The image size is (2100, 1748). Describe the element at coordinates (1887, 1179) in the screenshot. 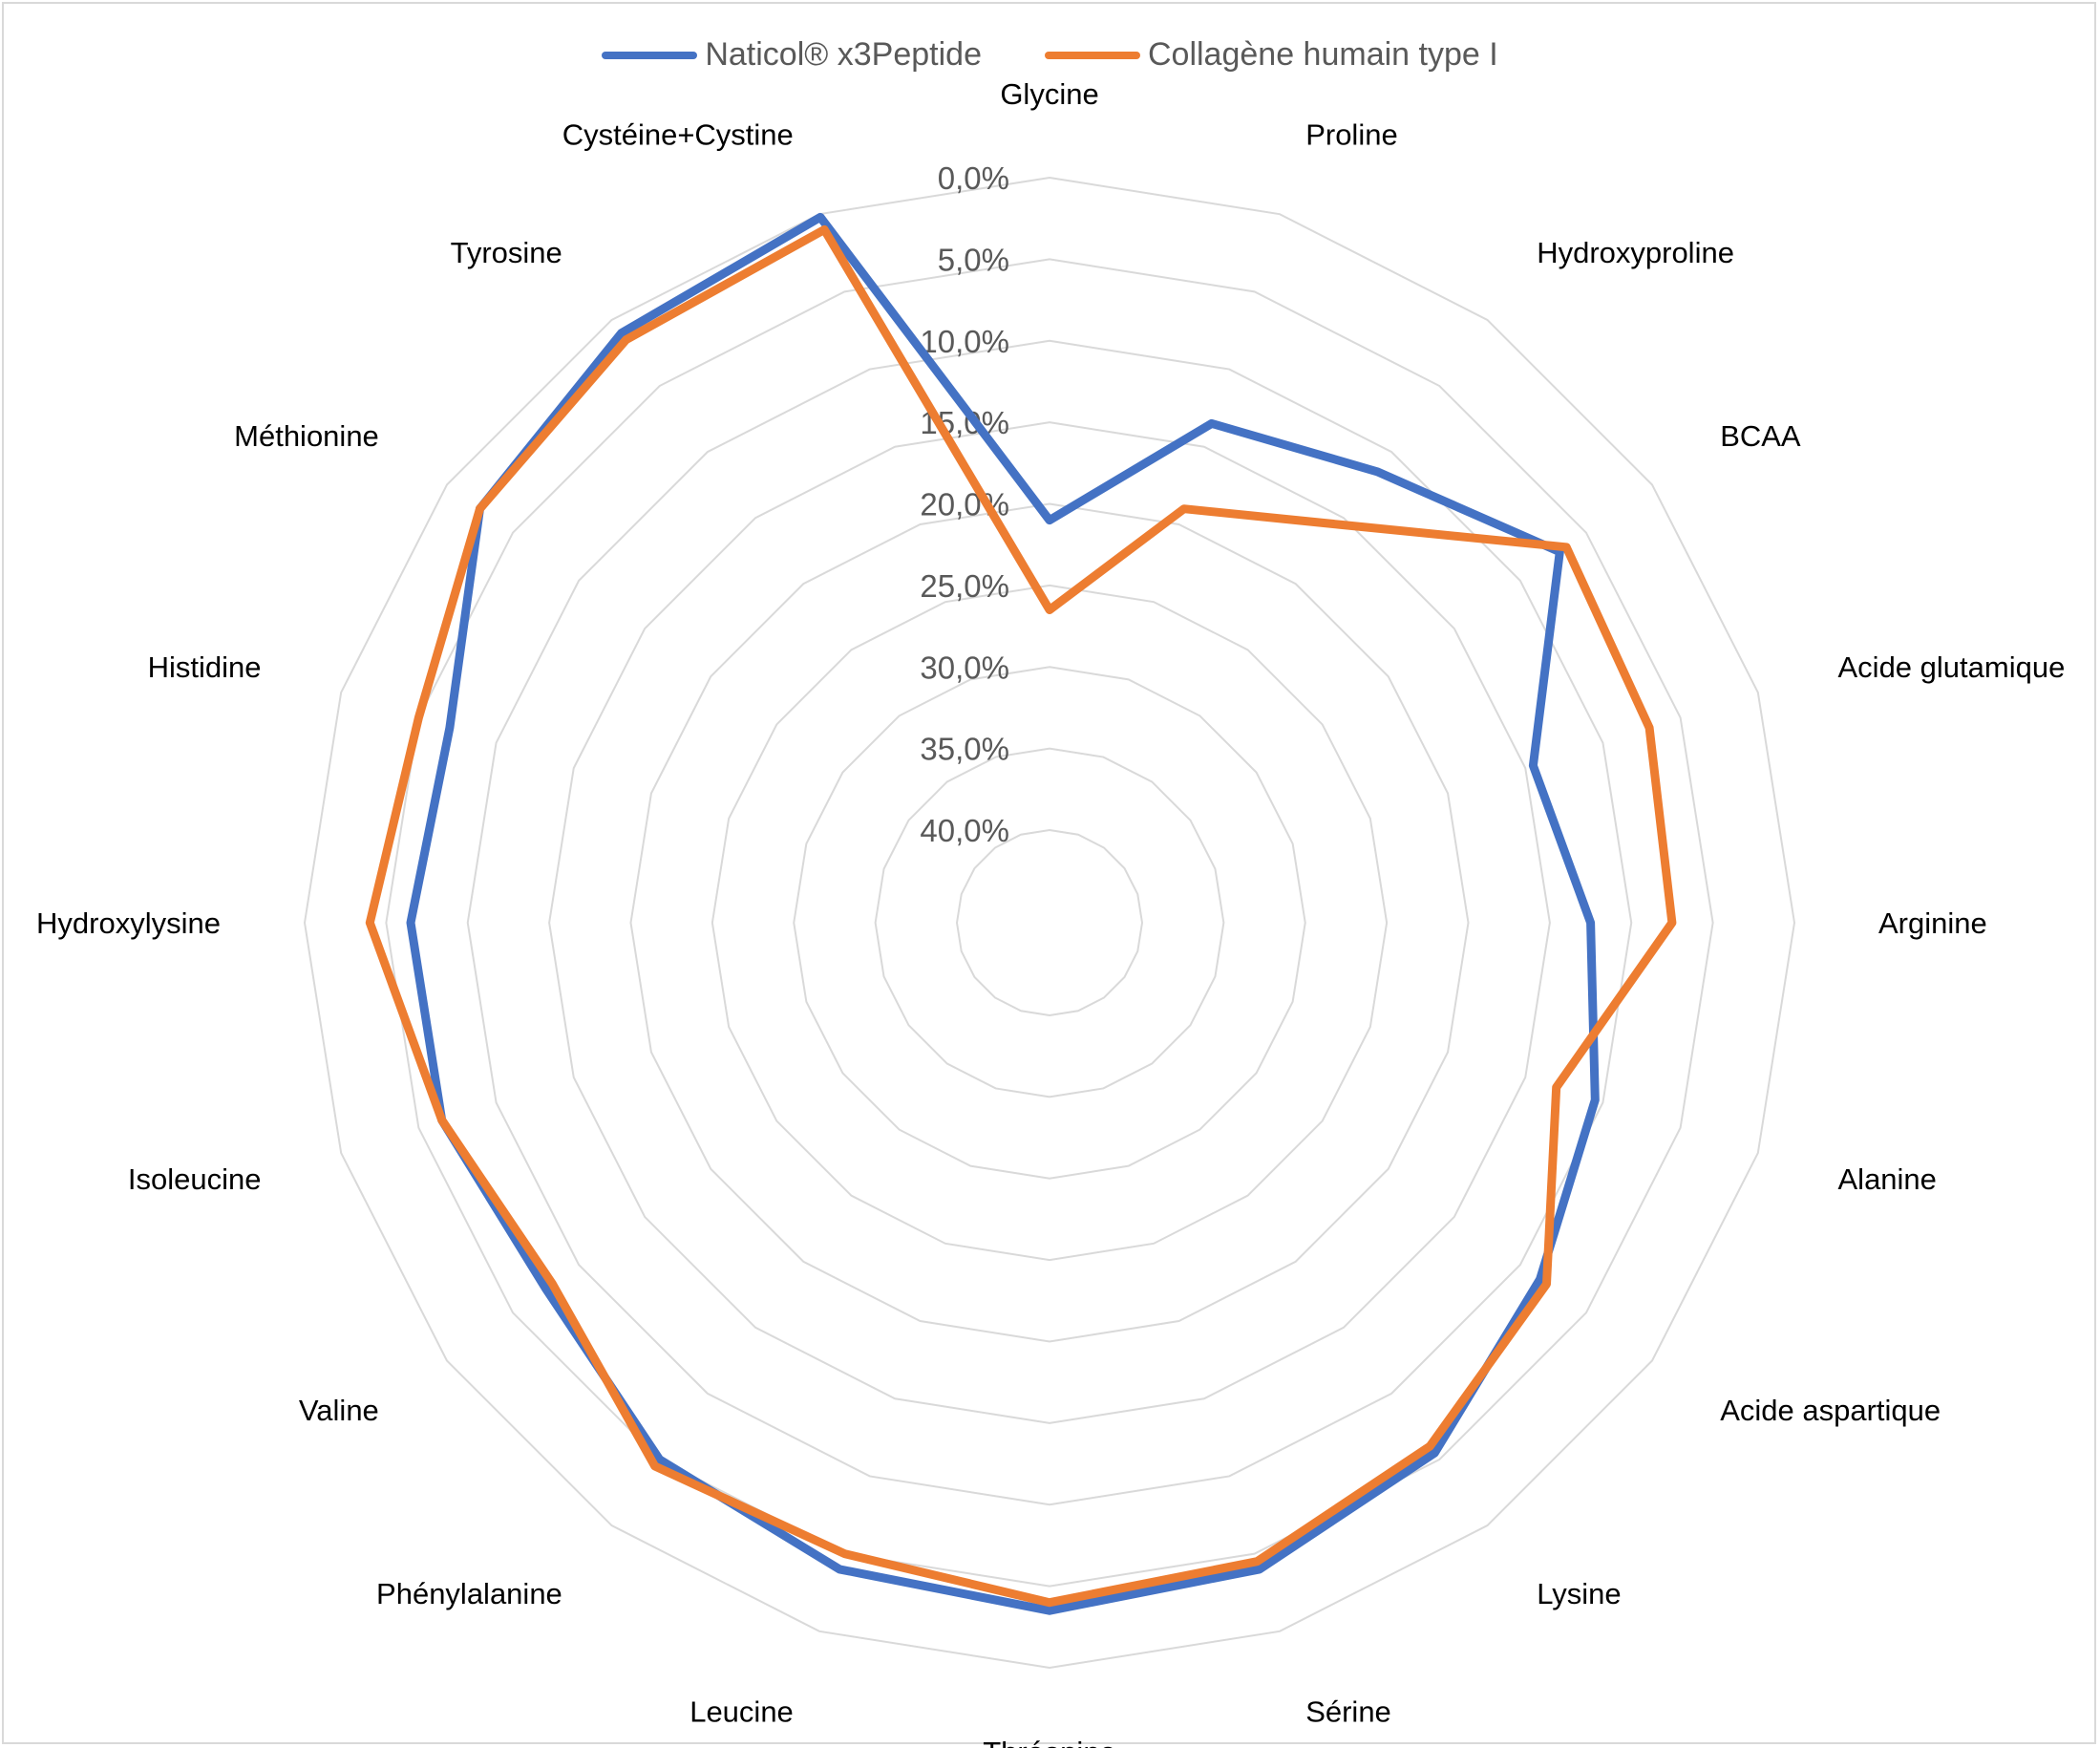

I see `category-label: Alanine` at that location.